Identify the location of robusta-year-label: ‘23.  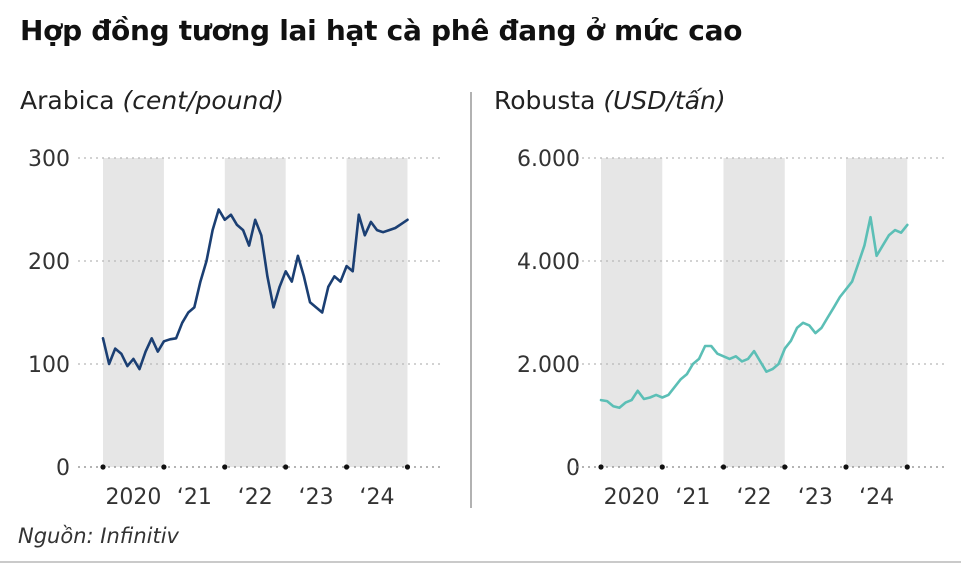
(815, 497).